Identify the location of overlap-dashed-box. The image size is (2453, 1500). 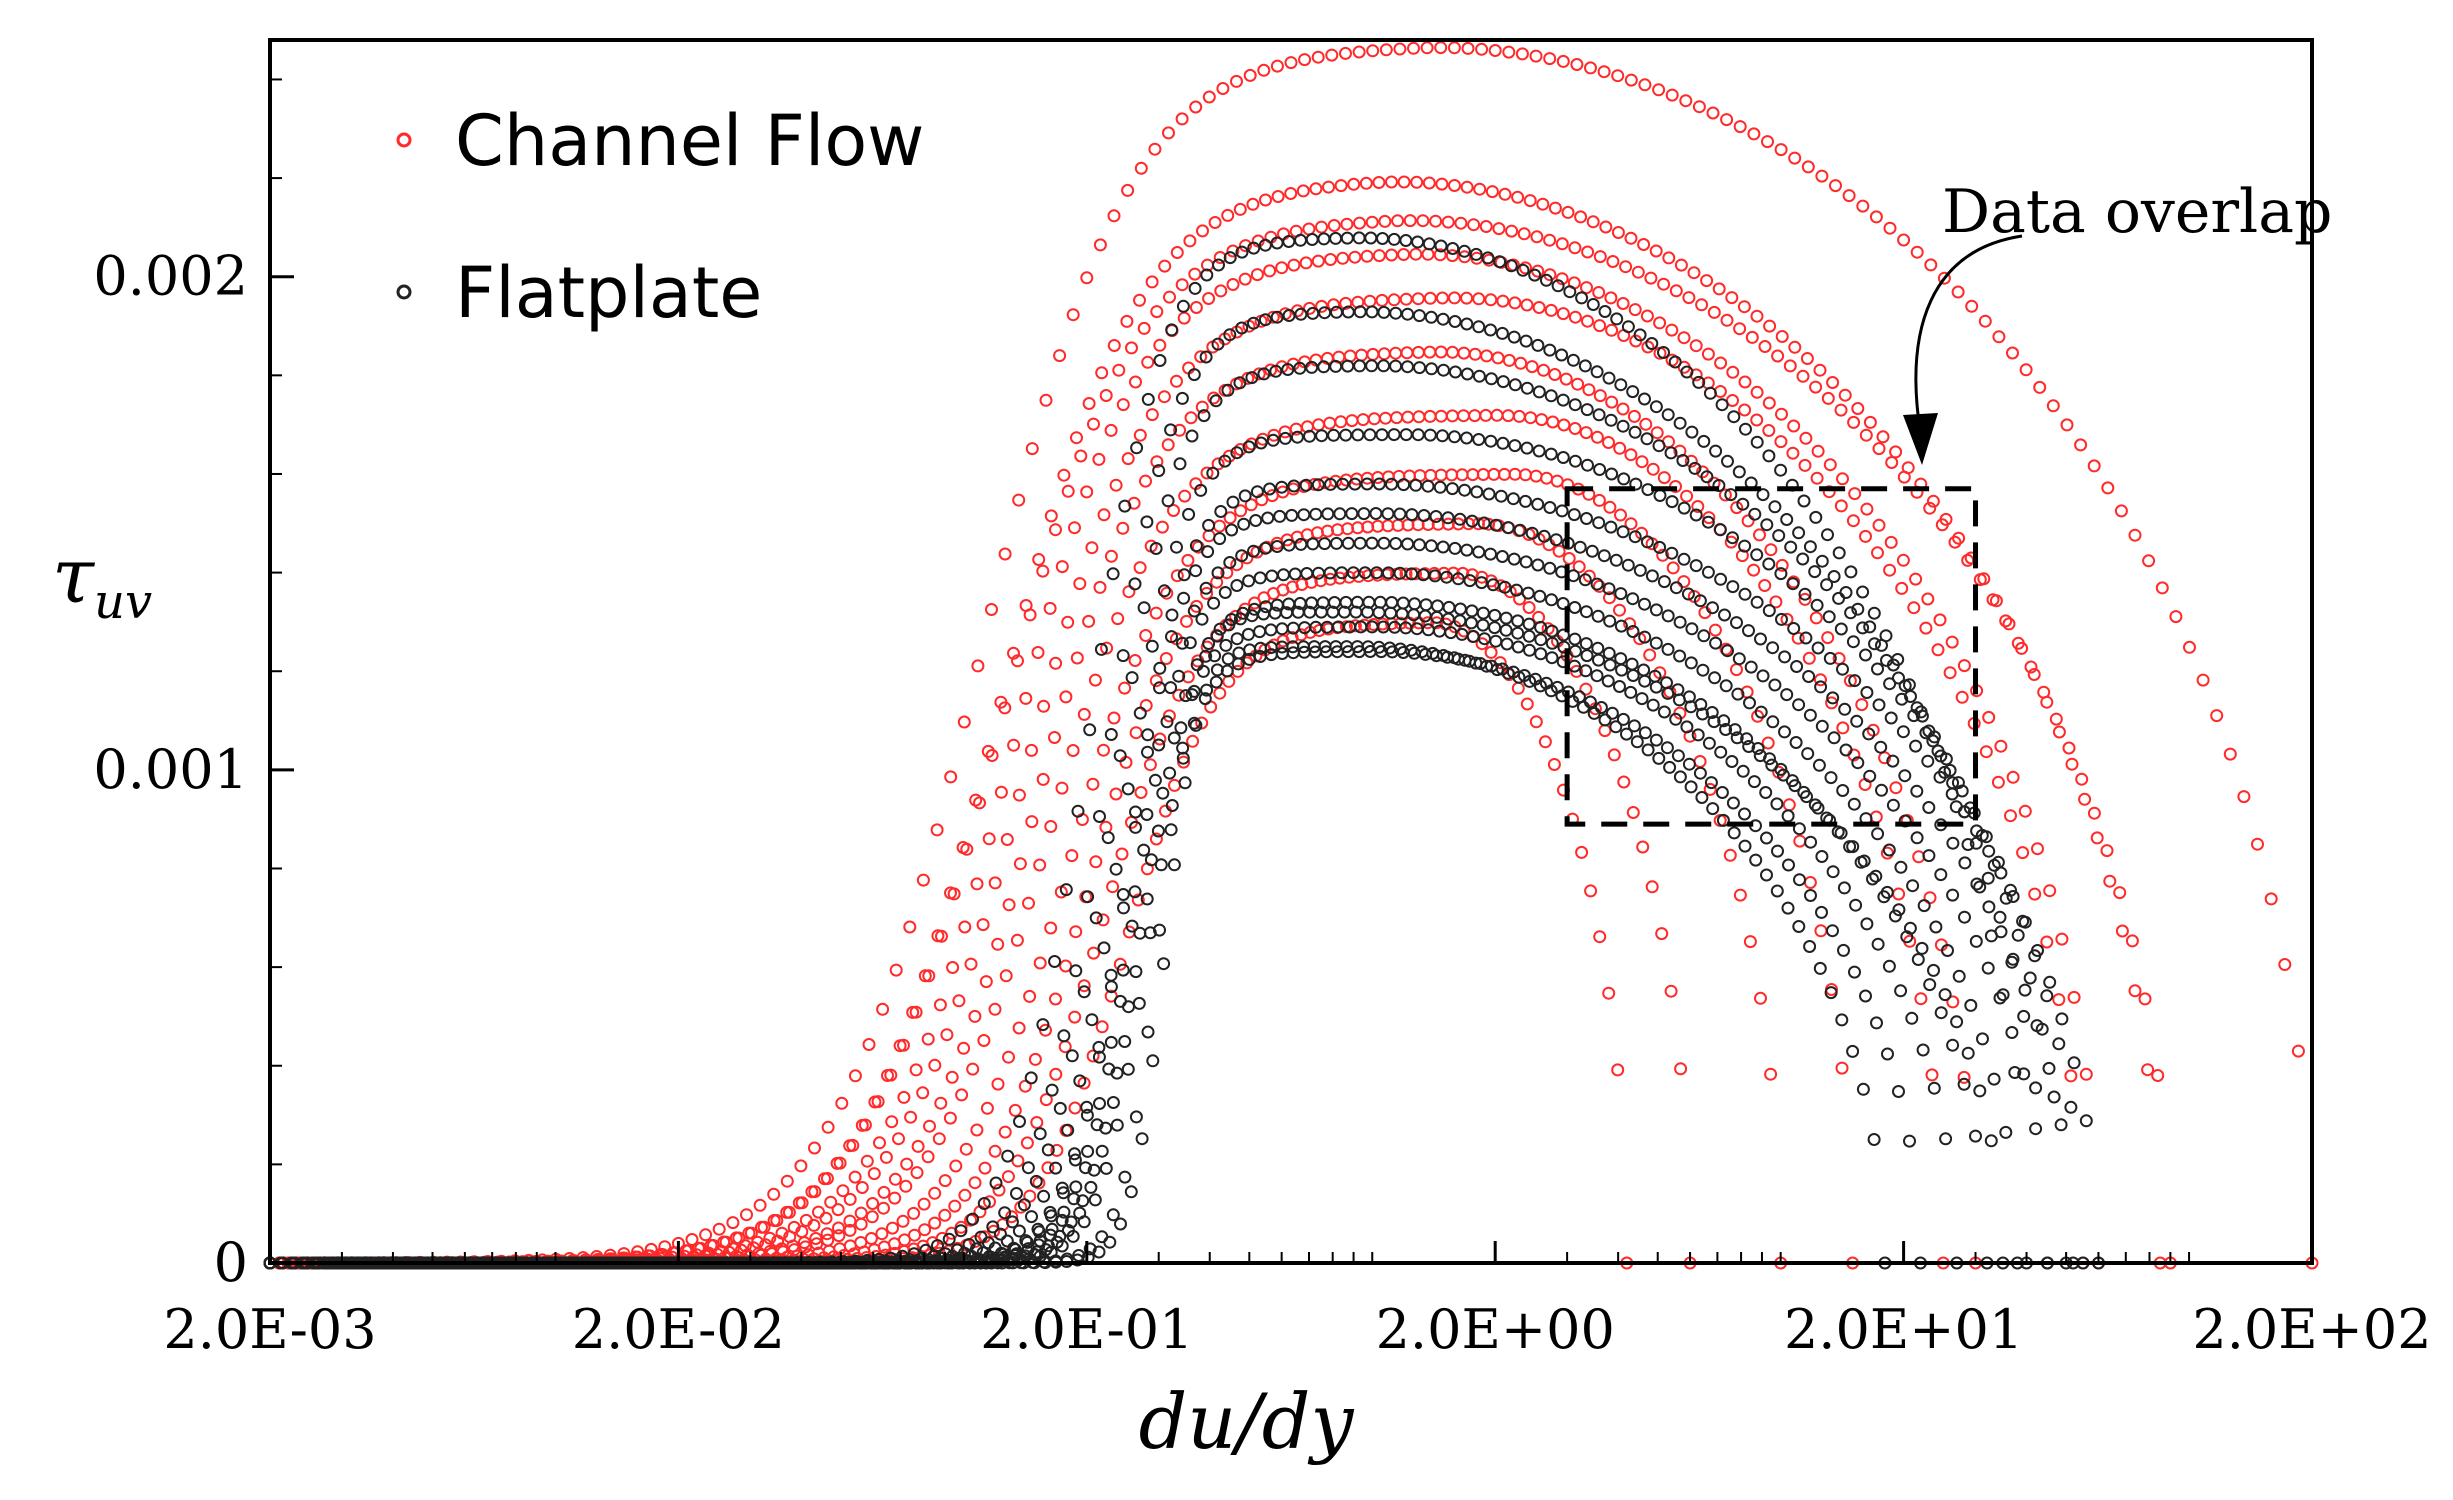
(1771, 656).